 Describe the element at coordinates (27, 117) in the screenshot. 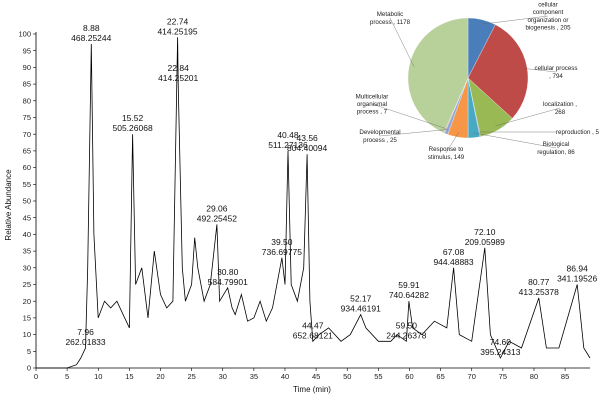

I see `y-tick-label: 75` at that location.